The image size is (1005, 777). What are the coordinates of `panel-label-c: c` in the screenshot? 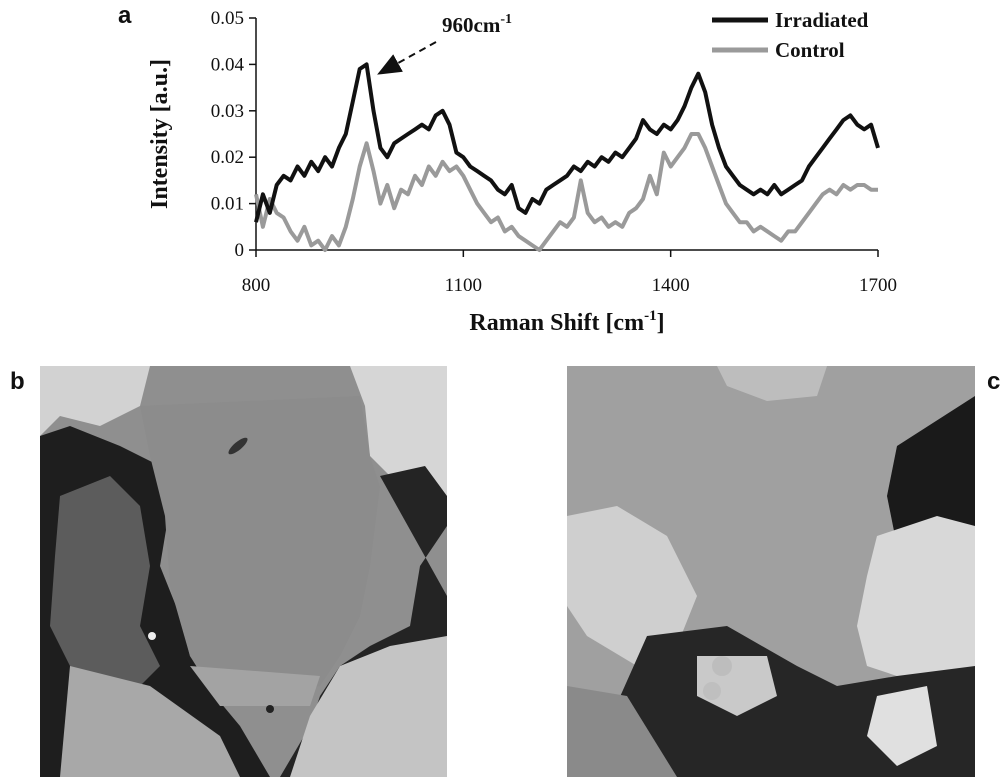 It's located at (994, 381).